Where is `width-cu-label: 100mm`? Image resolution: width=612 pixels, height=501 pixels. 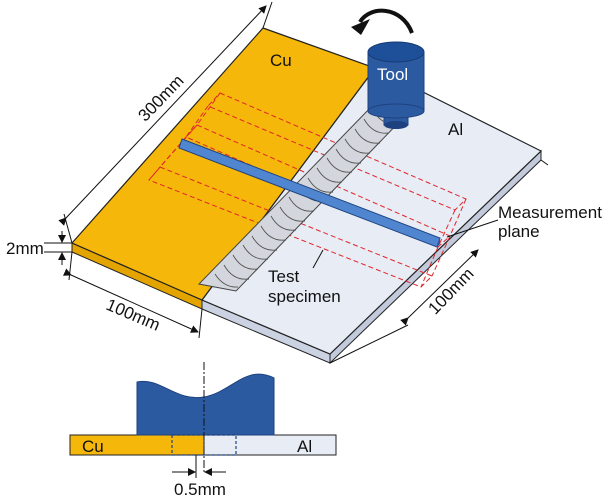
width-cu-label: 100mm is located at coordinates (133, 315).